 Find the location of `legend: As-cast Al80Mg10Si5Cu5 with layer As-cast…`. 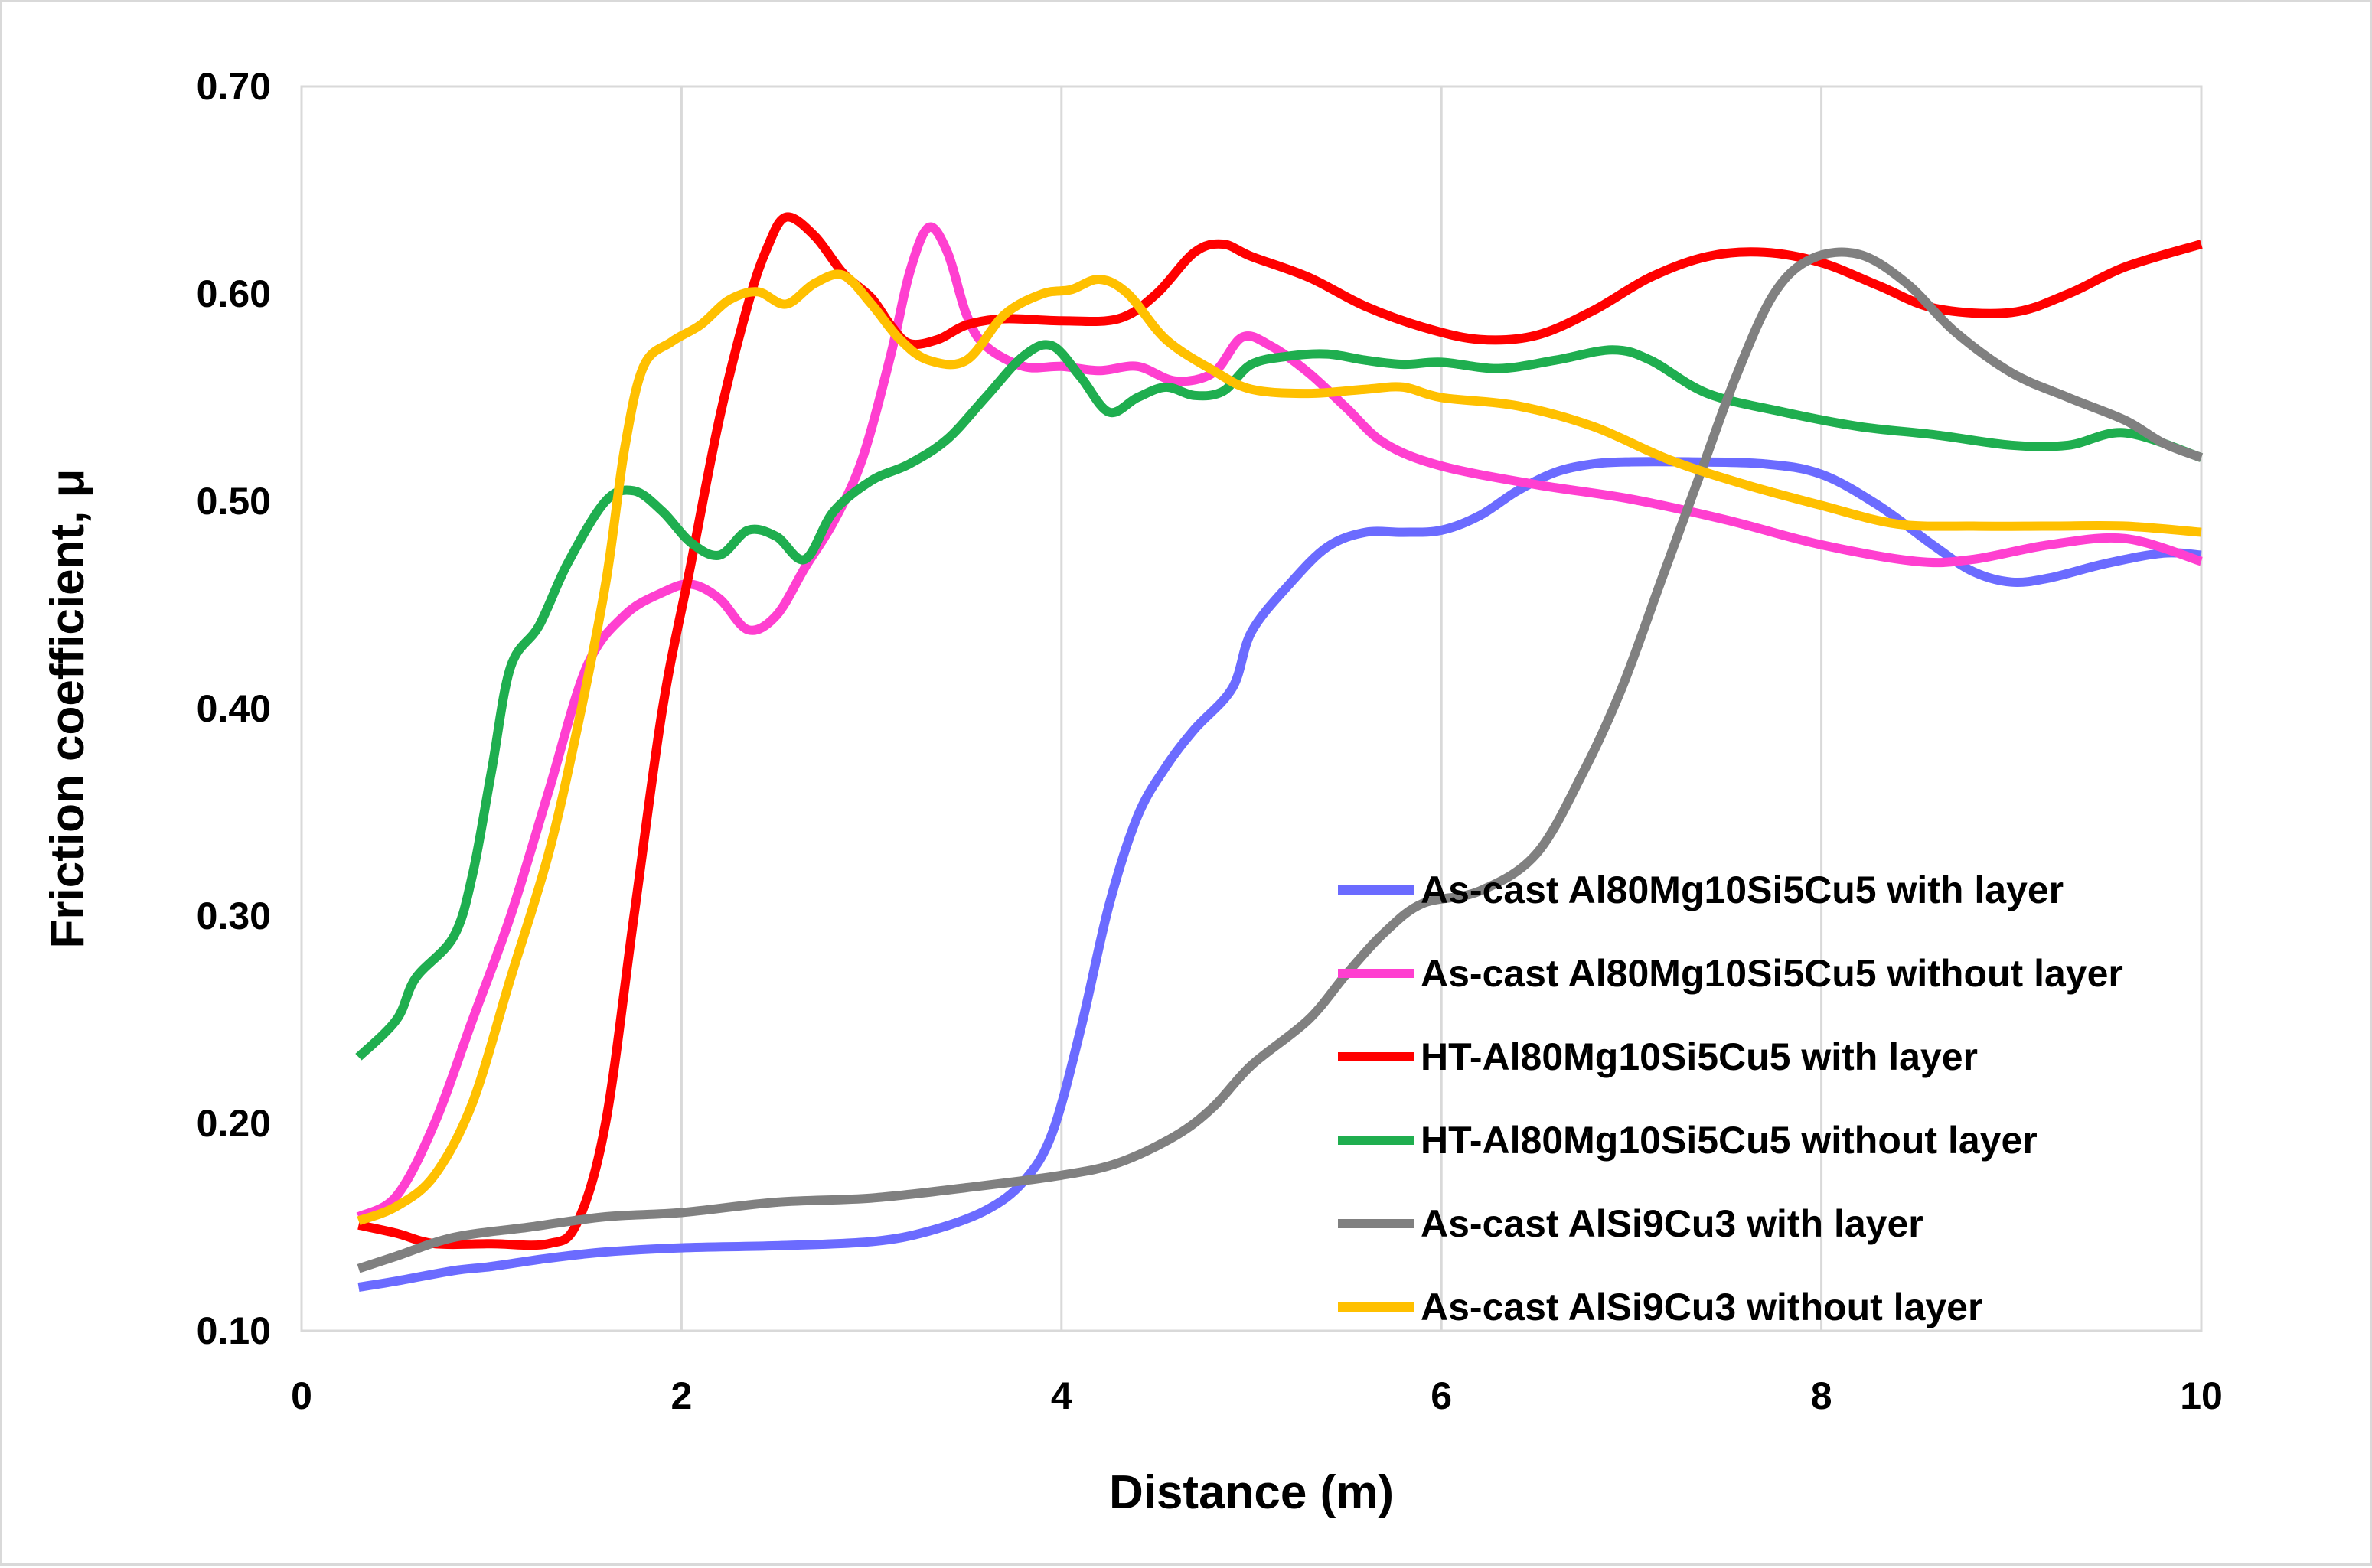

legend: As-cast Al80Mg10Si5Cu5 with layer As-cast… is located at coordinates (1731, 1098).